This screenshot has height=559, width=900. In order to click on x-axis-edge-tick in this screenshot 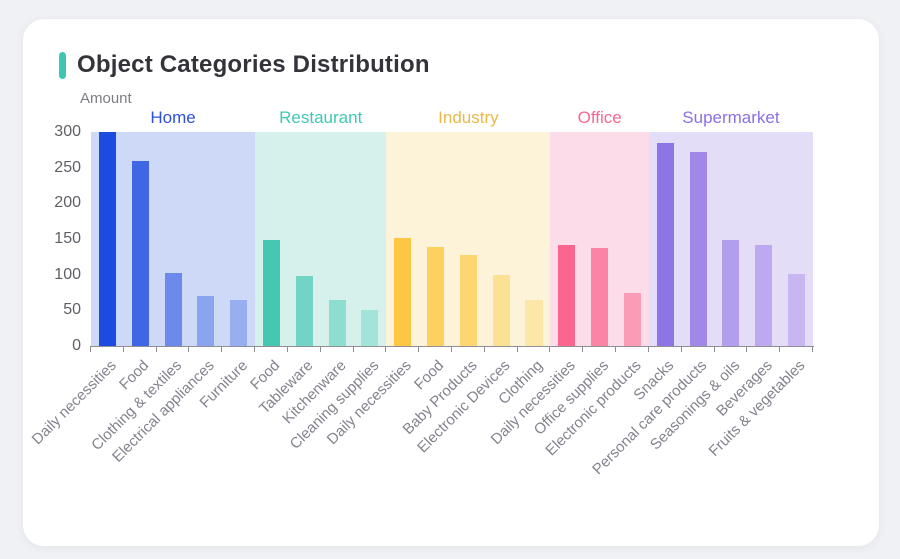, I will do `click(90, 349)`.